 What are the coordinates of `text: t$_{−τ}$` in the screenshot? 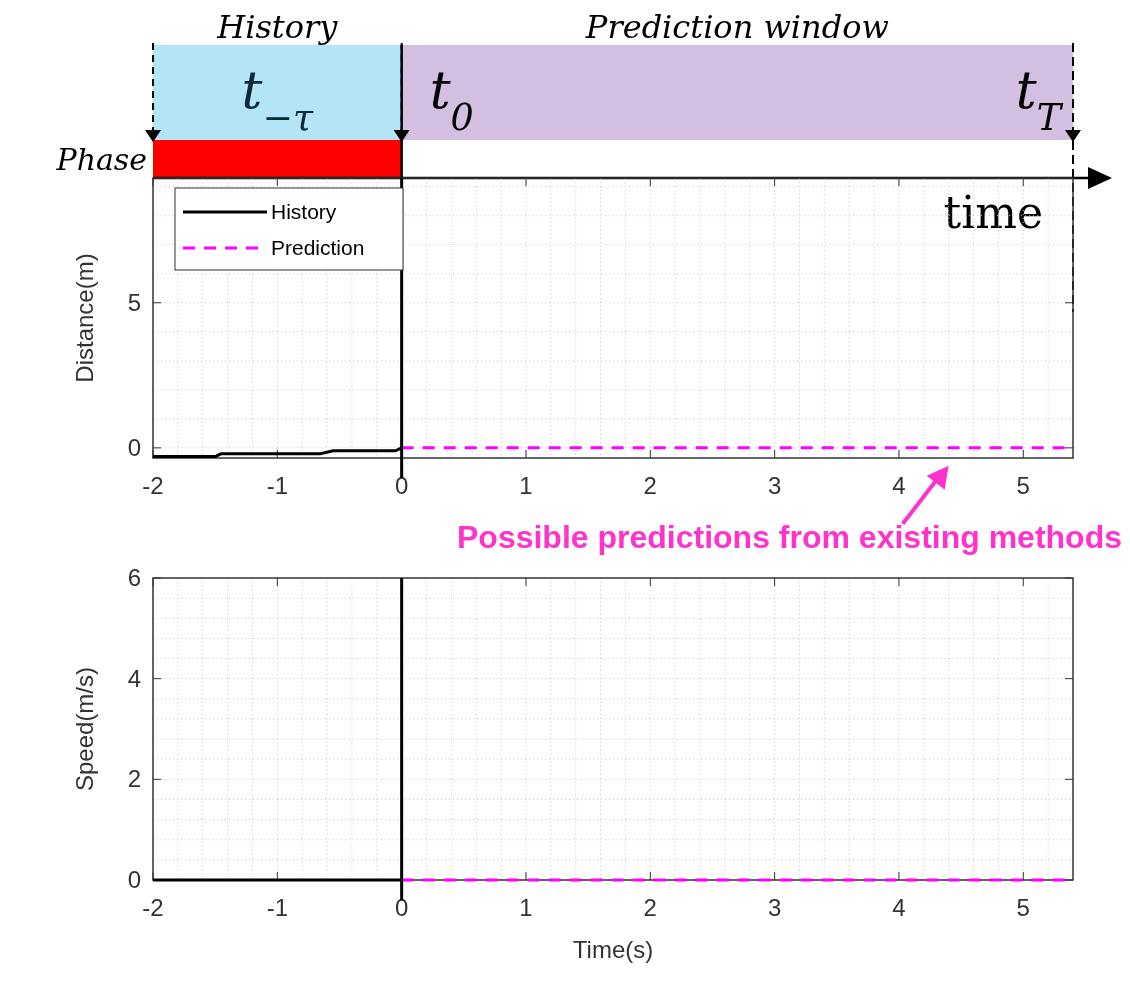 It's located at (277, 99).